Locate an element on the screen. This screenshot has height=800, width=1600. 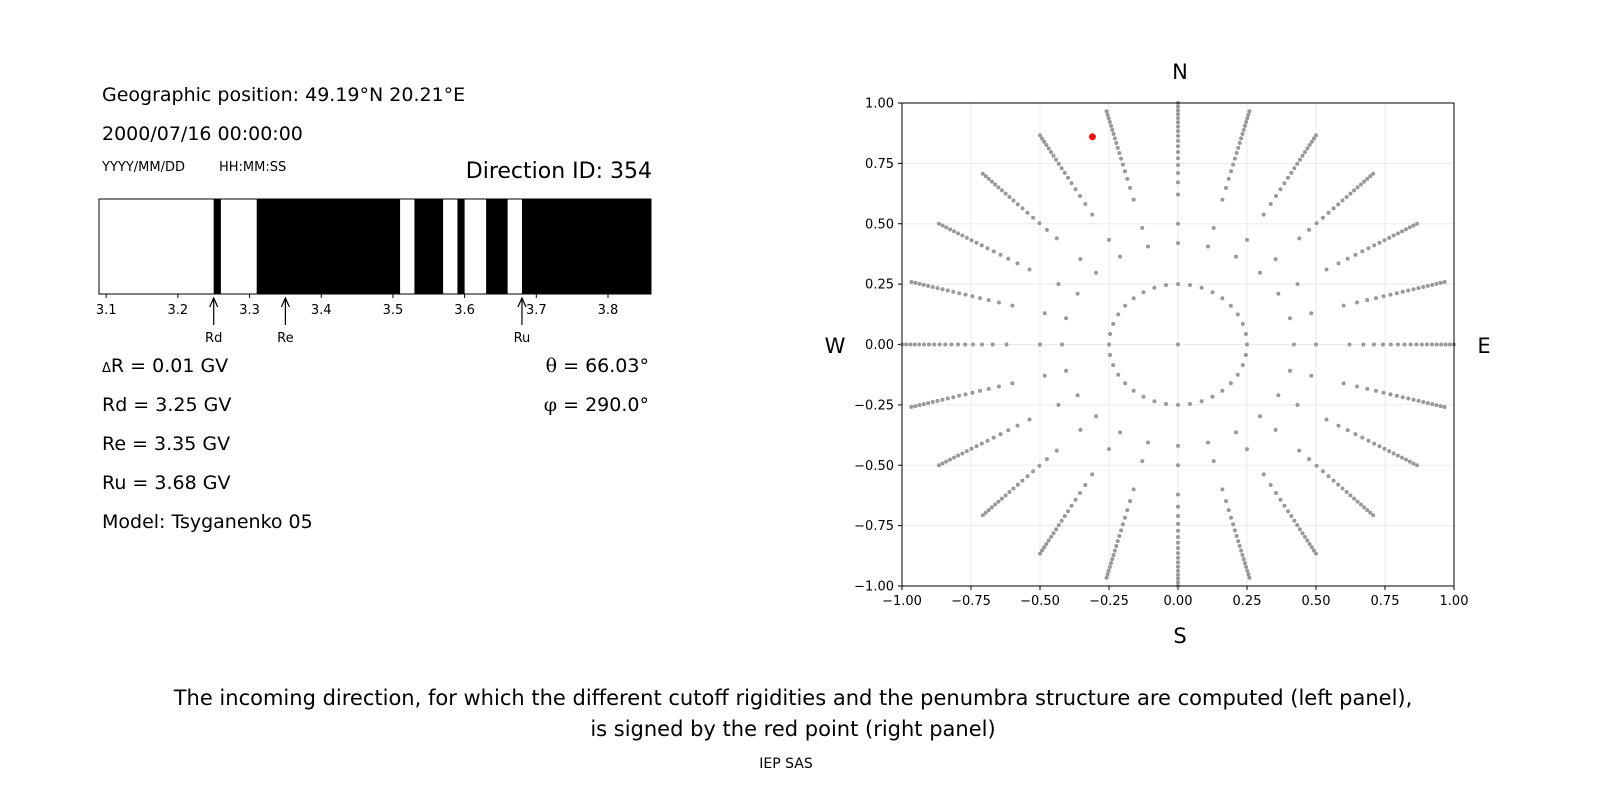
penumbra-chart: 3.1 3.2 3.3 3.4 3.5 3.6 3.7 3.8 Rd Re Ru is located at coordinates (374, 272).